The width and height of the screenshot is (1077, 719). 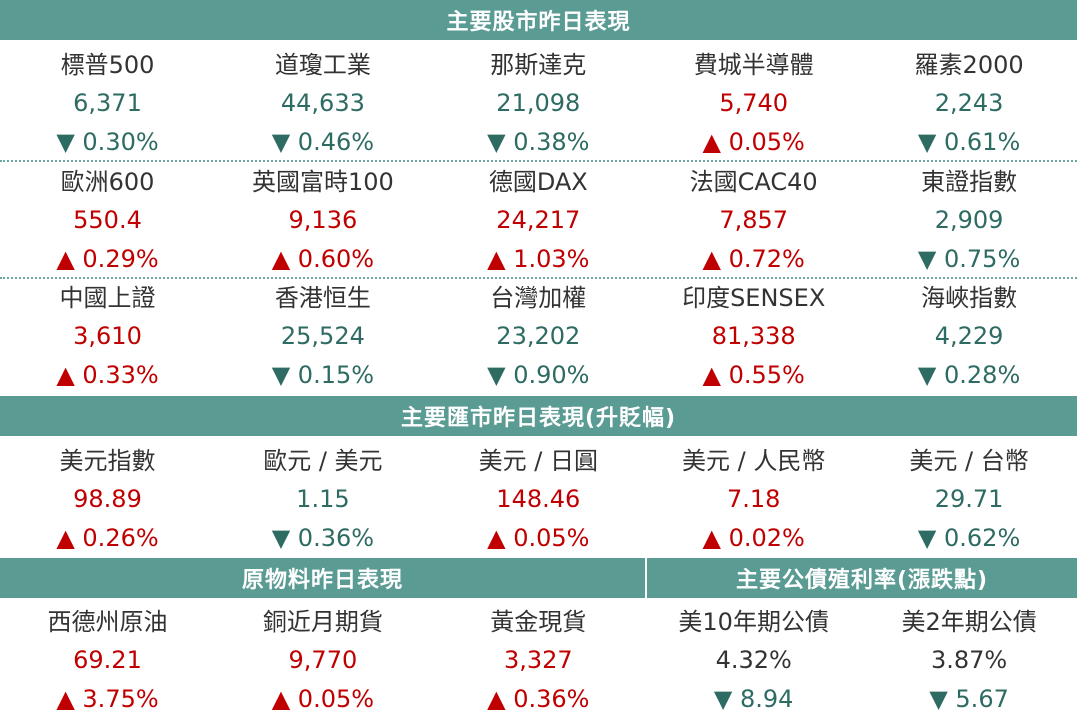 I want to click on instrument-value: 550.4, so click(x=107, y=219).